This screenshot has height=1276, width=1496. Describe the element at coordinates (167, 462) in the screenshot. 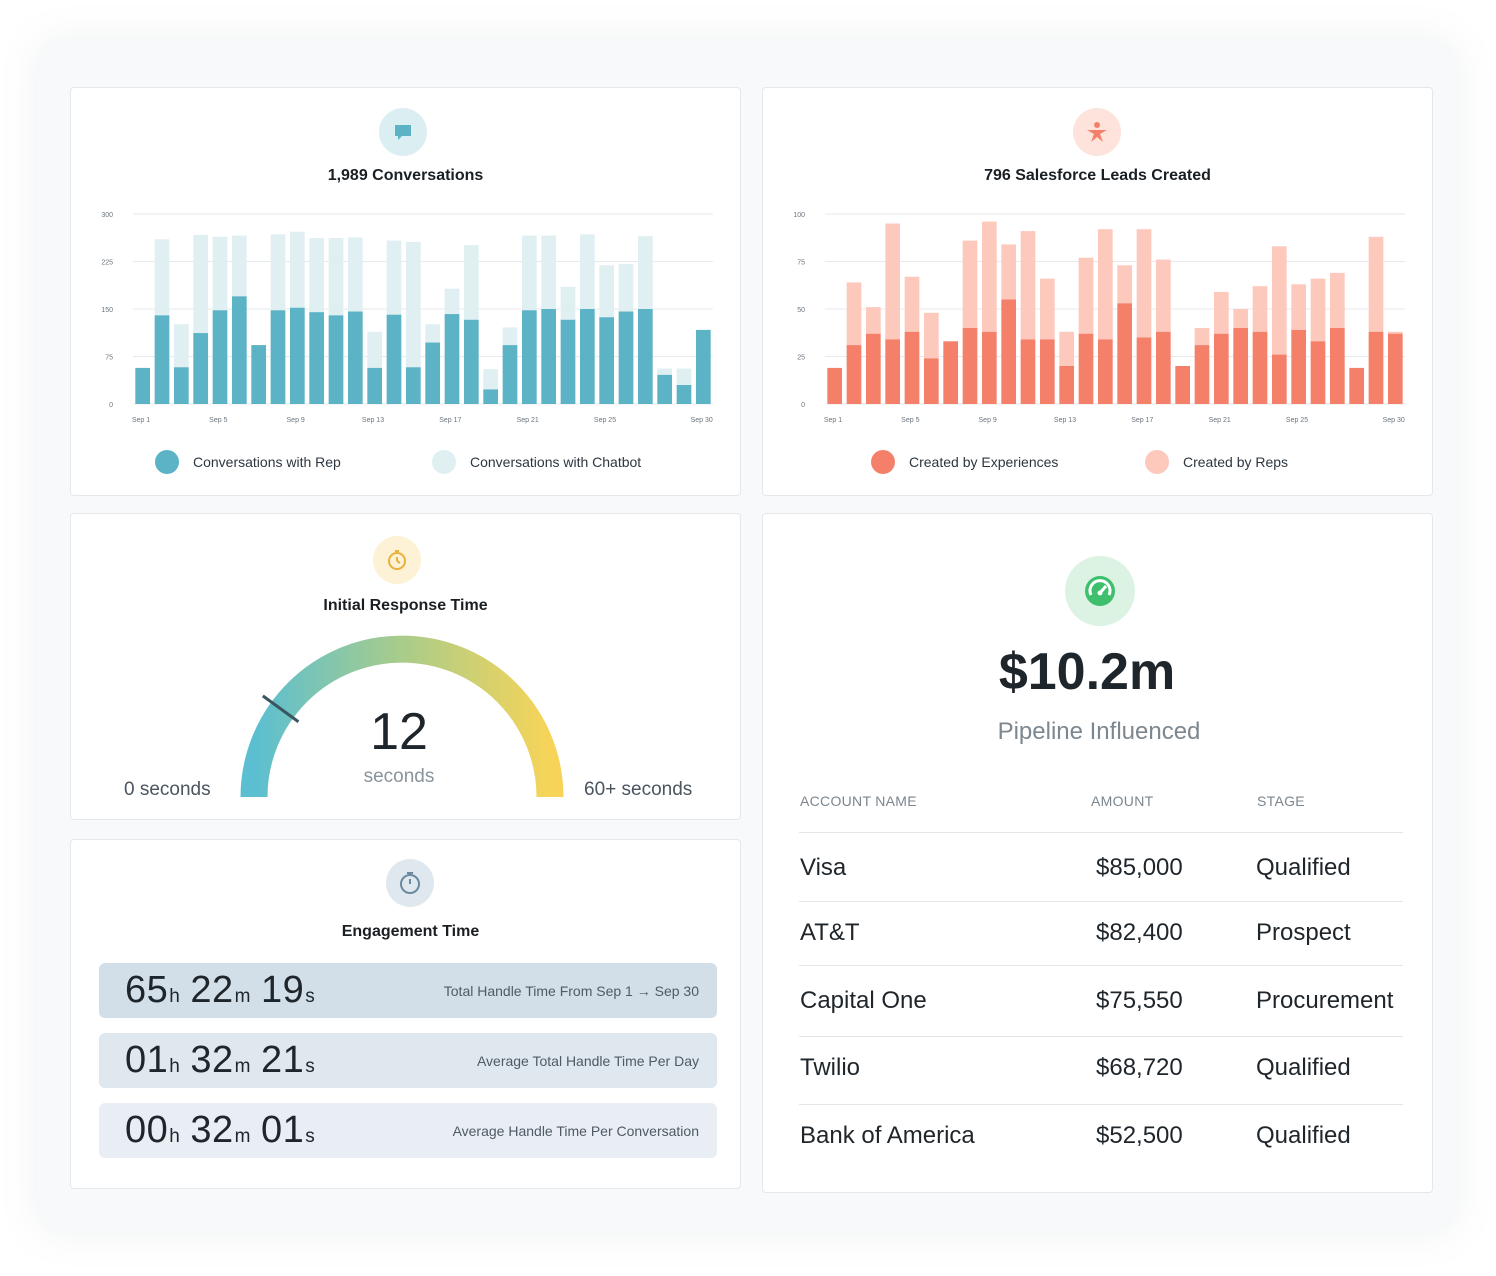

I see `legend-rep-swatch` at that location.